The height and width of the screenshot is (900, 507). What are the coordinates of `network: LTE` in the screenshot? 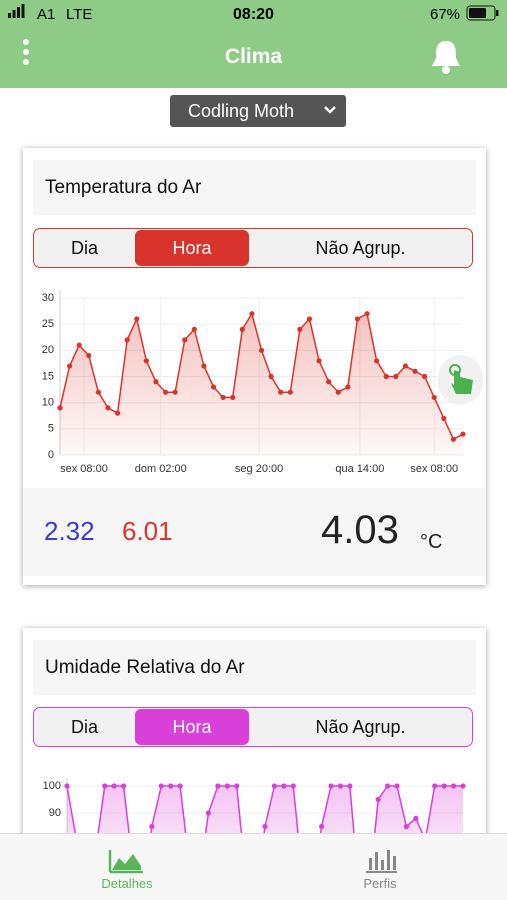 It's located at (79, 14).